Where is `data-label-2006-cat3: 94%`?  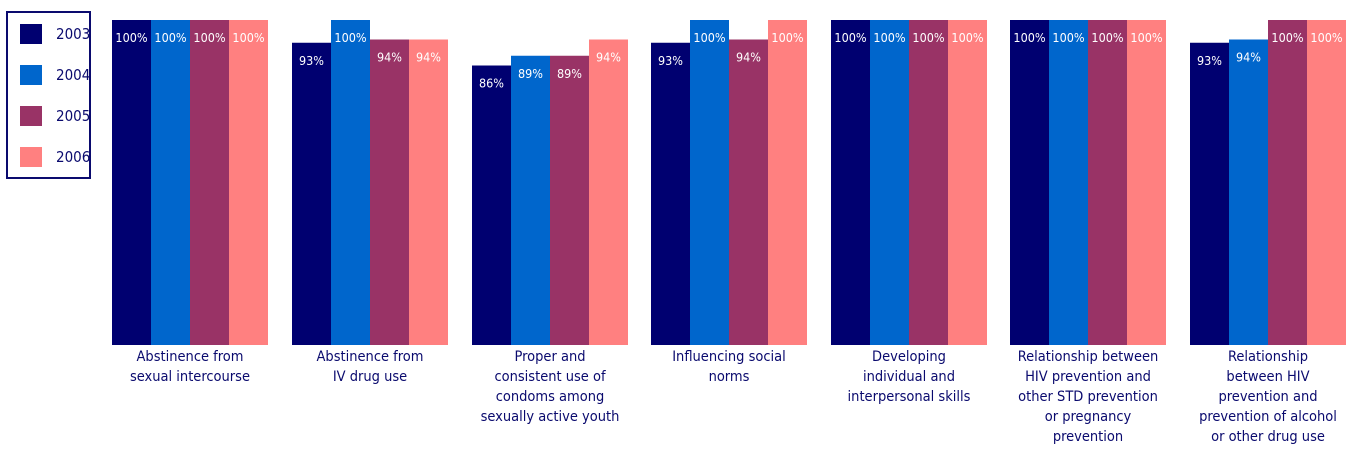
data-label-2006-cat3: 94% is located at coordinates (608, 57).